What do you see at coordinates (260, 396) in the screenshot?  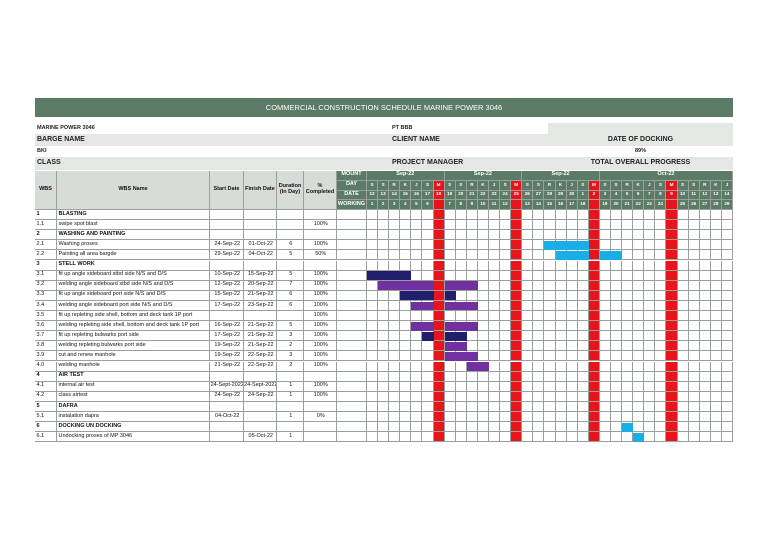 I see `cell-finish: 24-Sep-22` at bounding box center [260, 396].